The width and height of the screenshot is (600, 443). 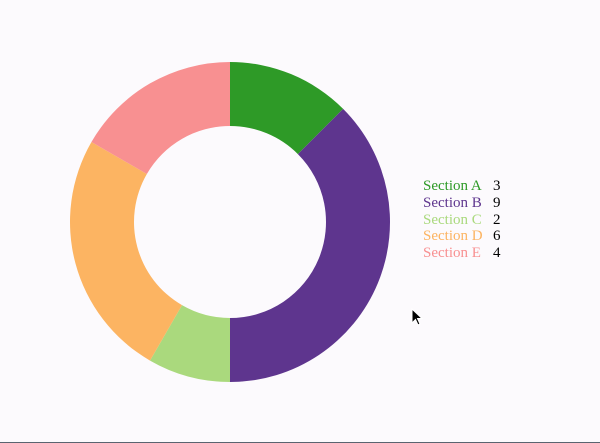 What do you see at coordinates (125, 251) in the screenshot?
I see `donut-slice-section-d` at bounding box center [125, 251].